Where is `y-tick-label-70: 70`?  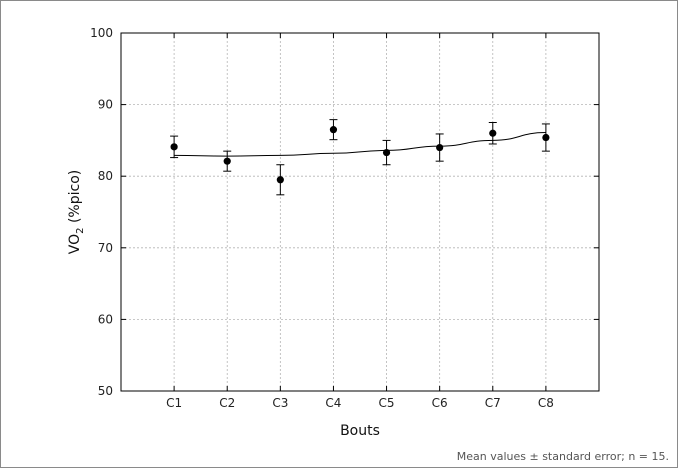 y-tick-label-70: 70 is located at coordinates (105, 248).